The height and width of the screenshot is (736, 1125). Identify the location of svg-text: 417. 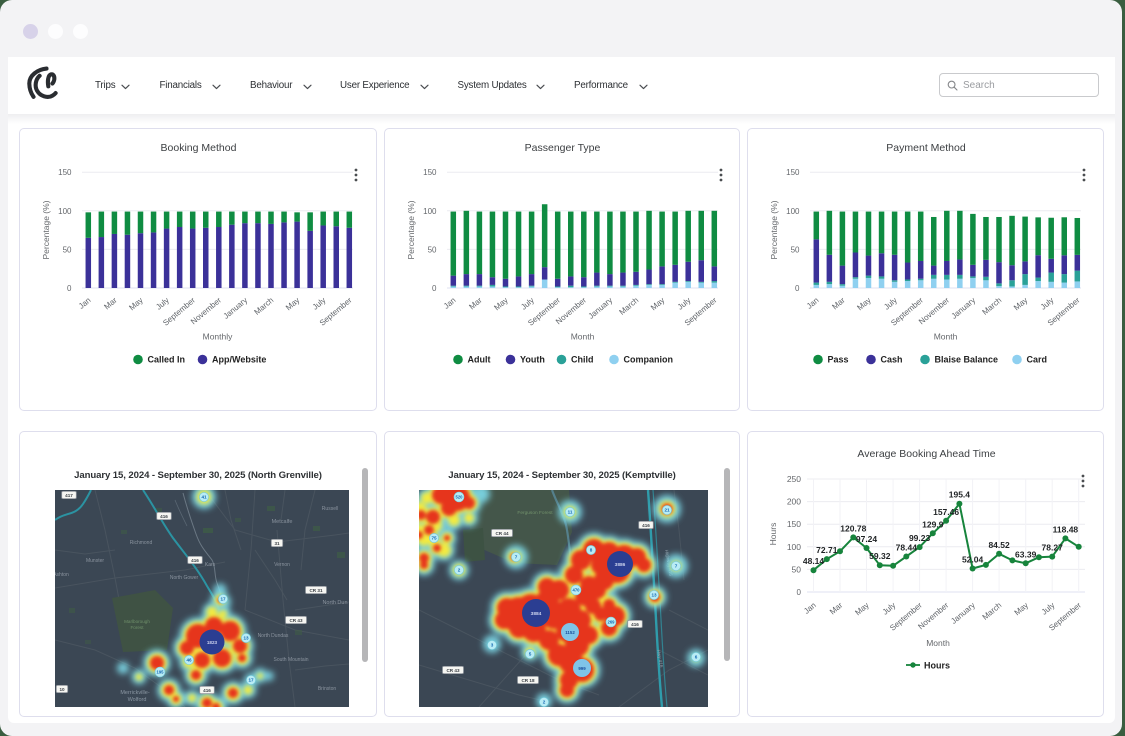
(69, 495).